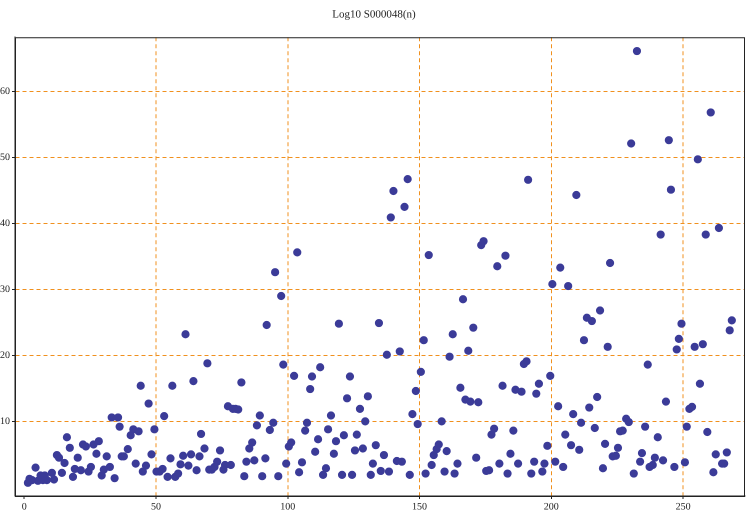 This screenshot has width=750, height=512. Describe the element at coordinates (5, 422) in the screenshot. I see `y-tick-label: 10` at that location.